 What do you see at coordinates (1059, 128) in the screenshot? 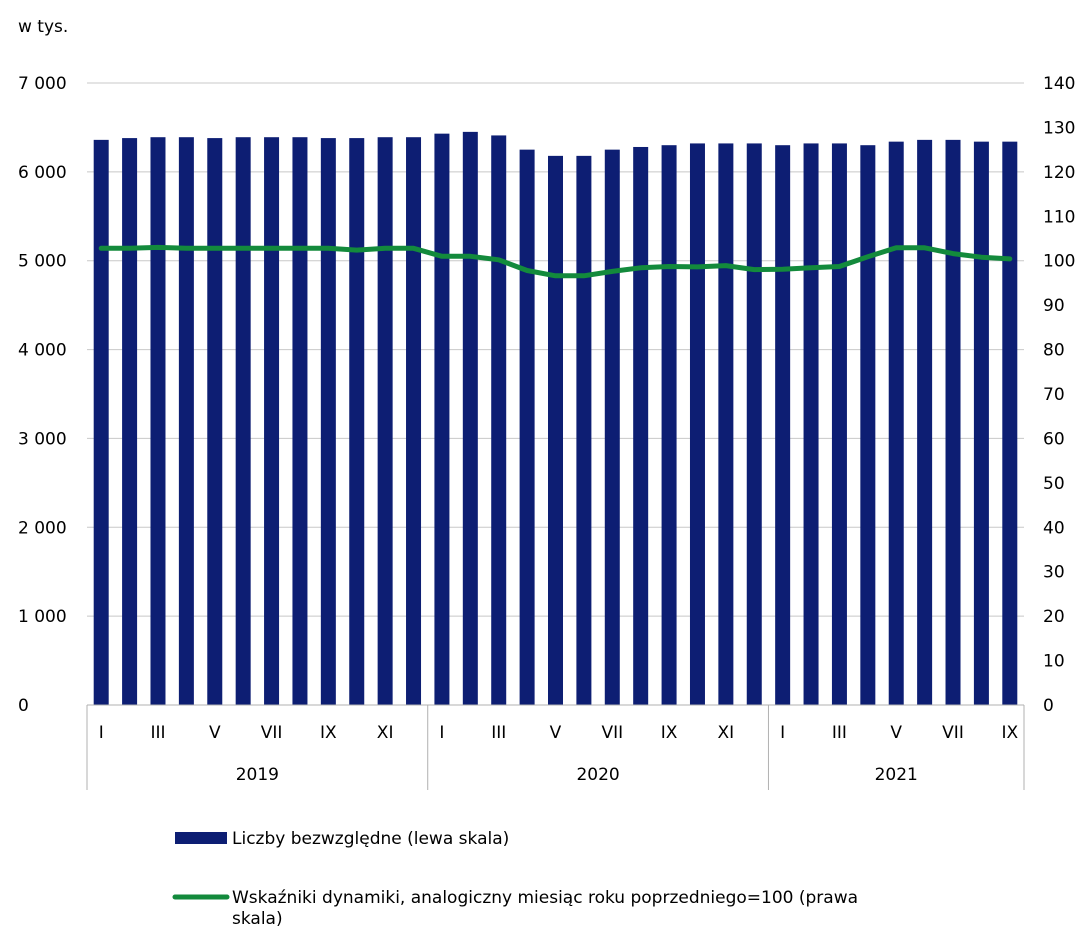
I see `right-tick-label: 130` at bounding box center [1059, 128].